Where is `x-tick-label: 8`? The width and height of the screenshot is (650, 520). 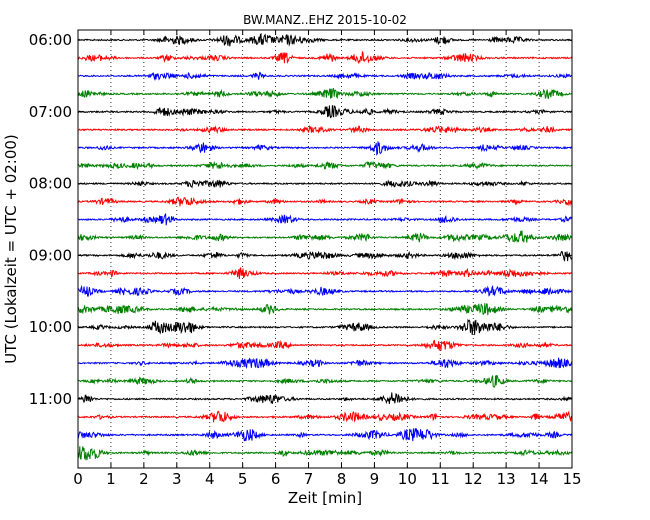
x-tick-label: 8 is located at coordinates (342, 479).